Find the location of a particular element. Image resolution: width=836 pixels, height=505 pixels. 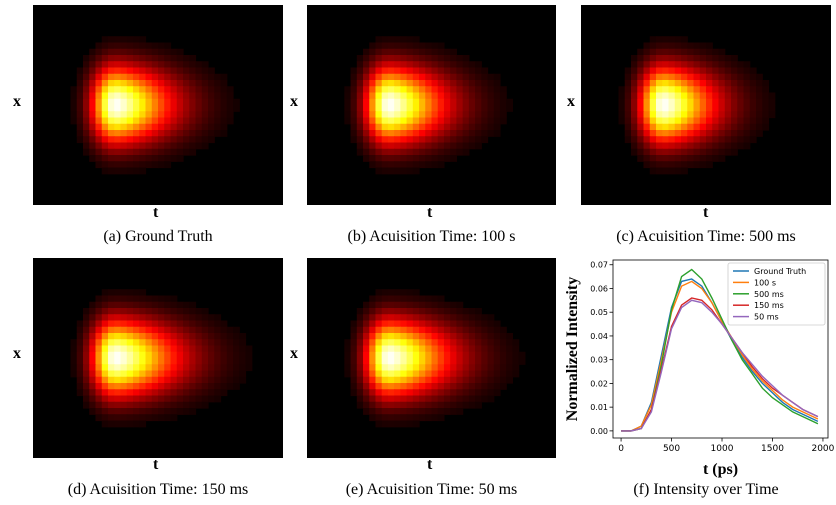

x-axis-title: t (ps) is located at coordinates (720, 469).